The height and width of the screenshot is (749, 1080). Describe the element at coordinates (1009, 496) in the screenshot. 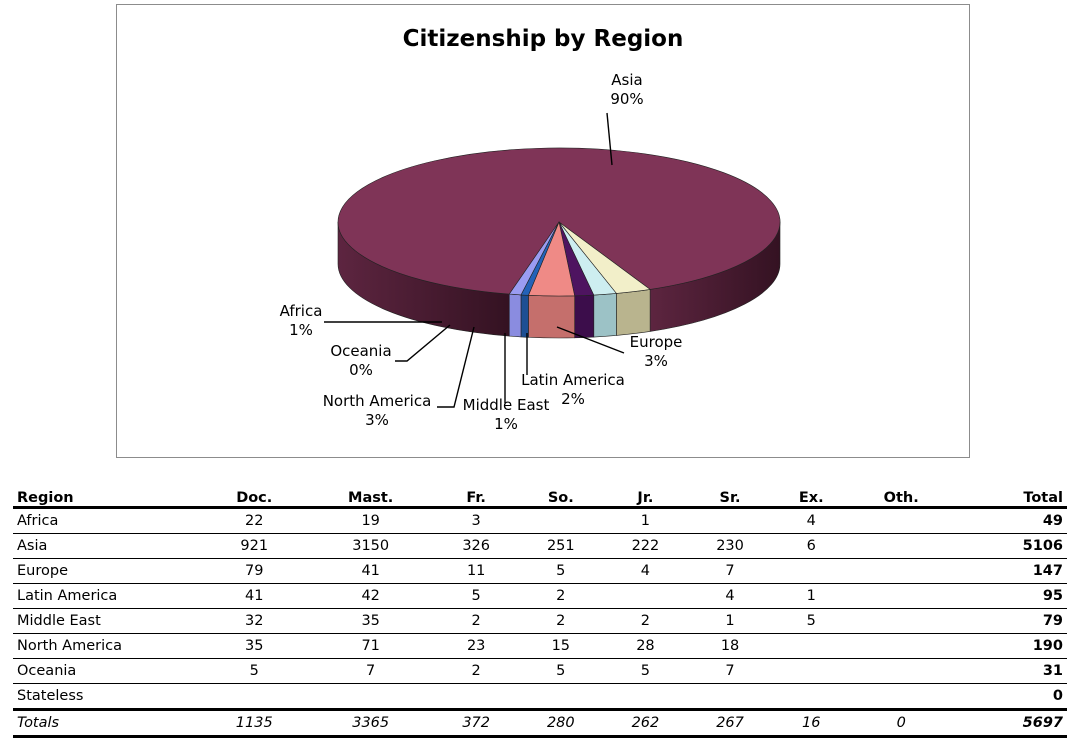

I see `column-header: Total` at that location.